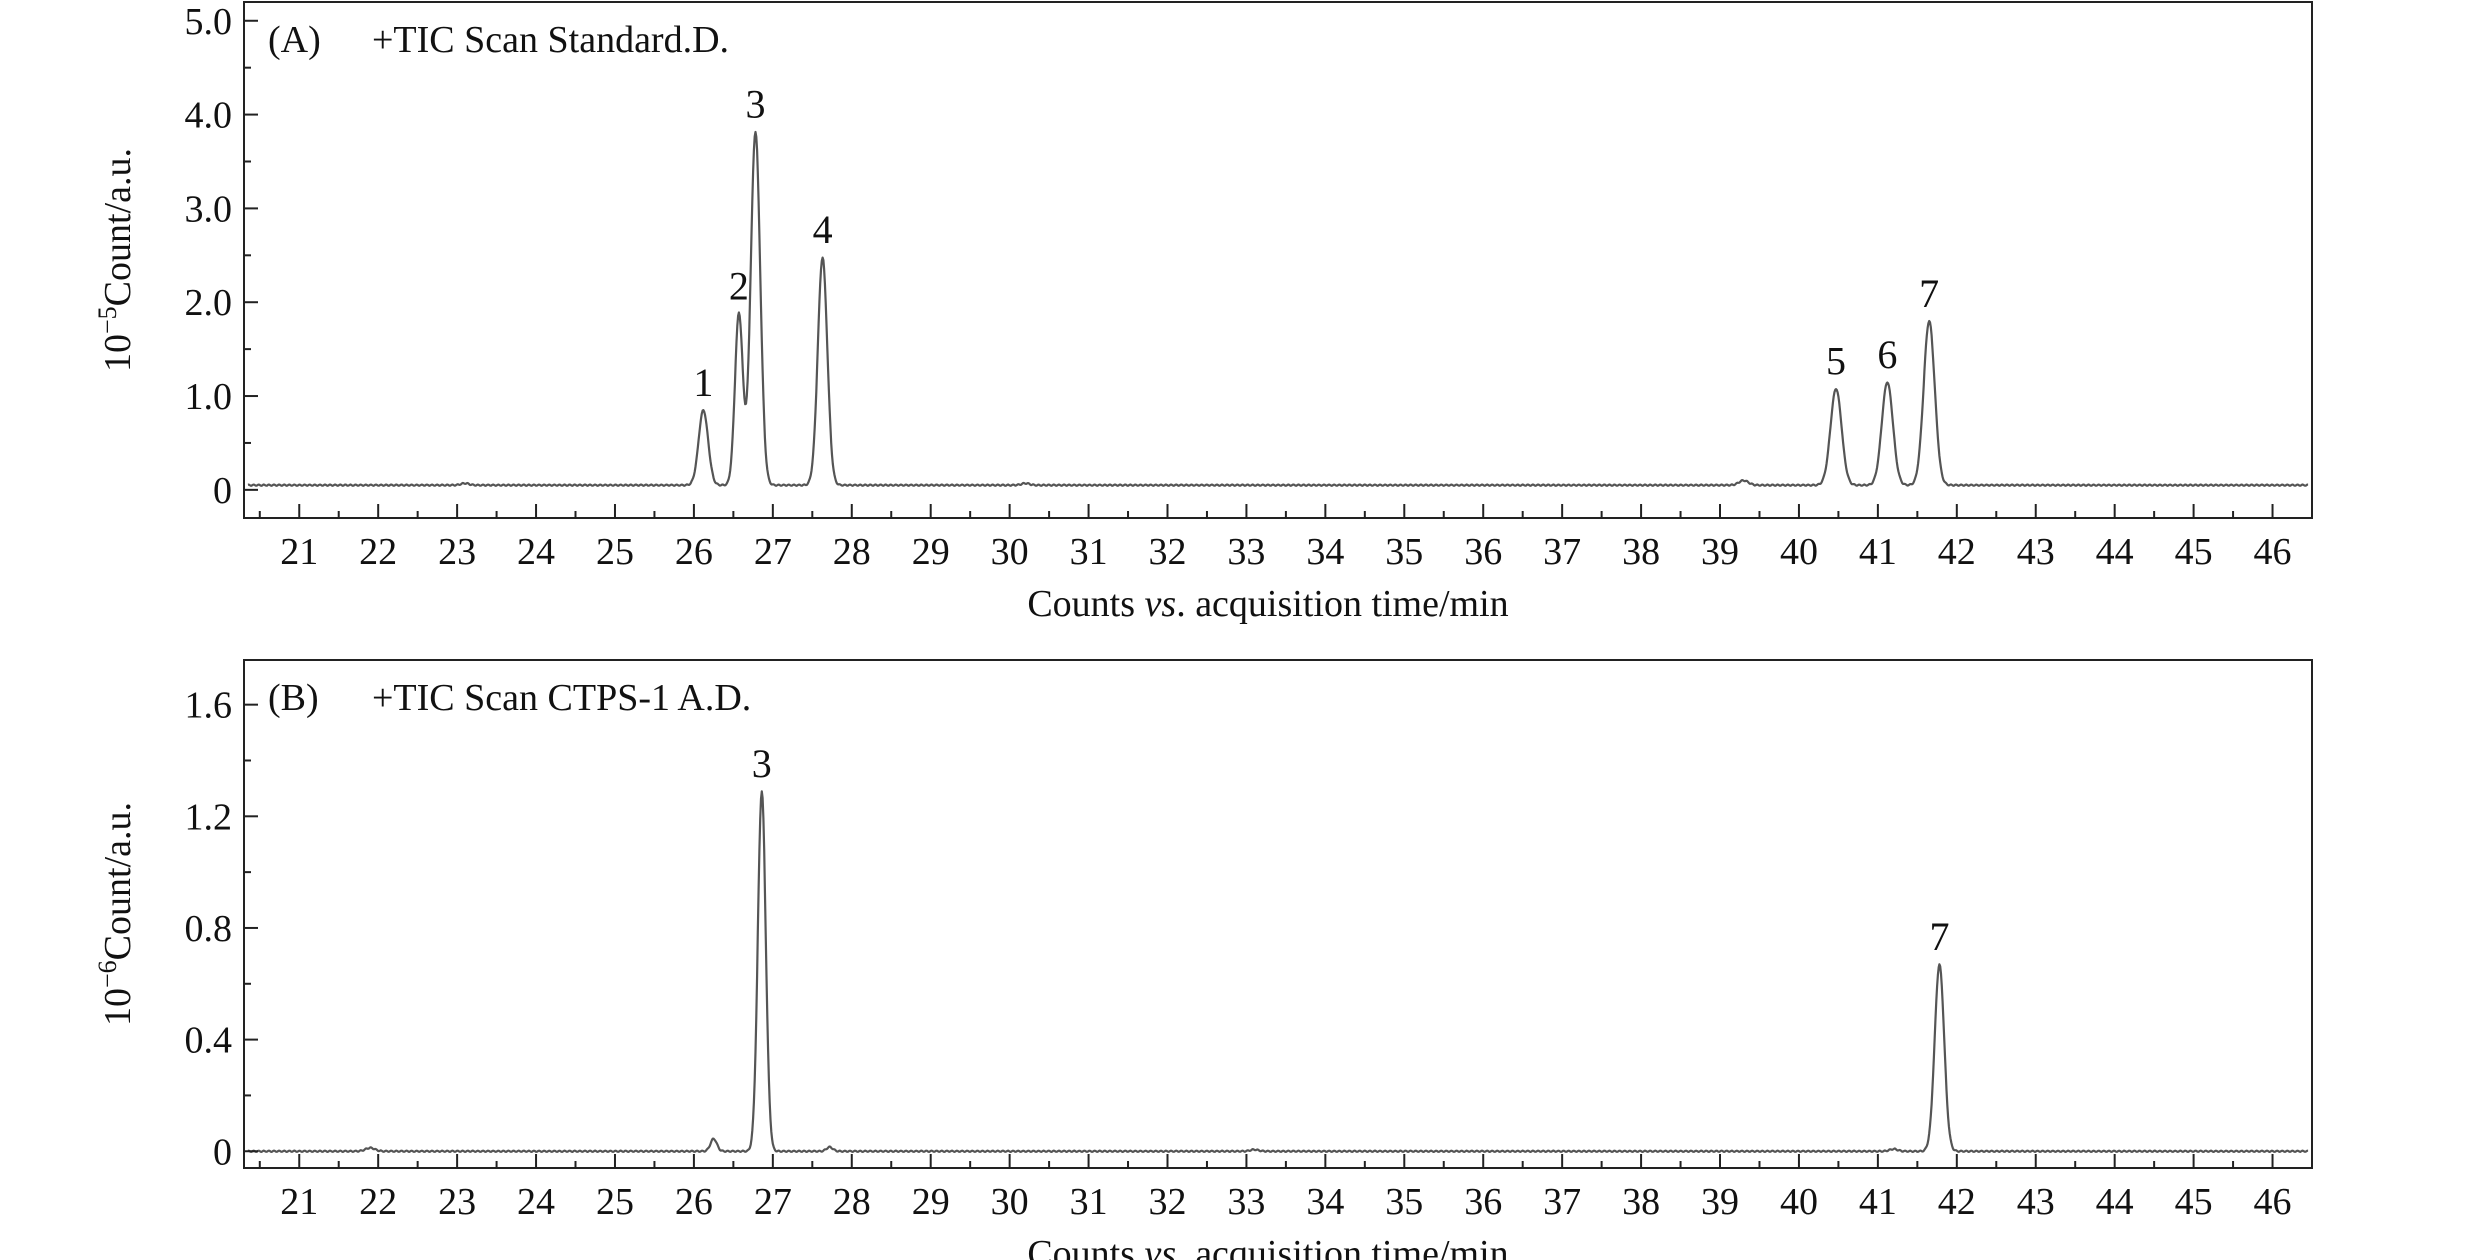 The height and width of the screenshot is (1260, 2487). What do you see at coordinates (209, 706) in the screenshot?
I see `y-tick-label: 1.6` at bounding box center [209, 706].